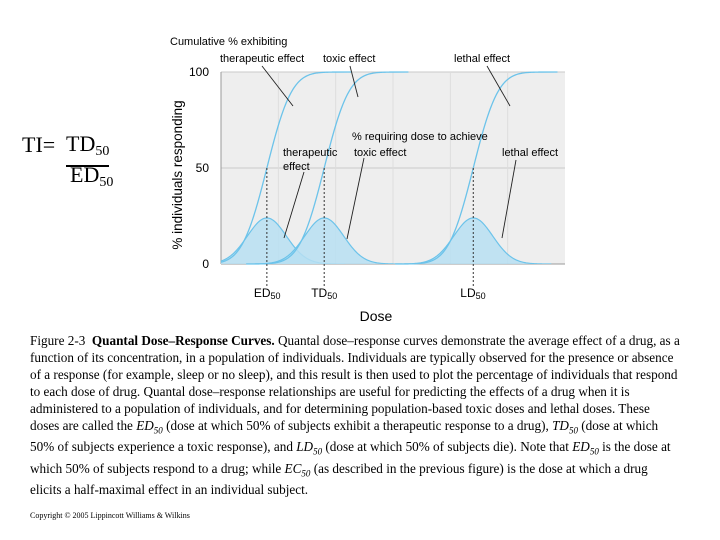 This screenshot has width=720, height=540. What do you see at coordinates (420, 137) in the screenshot?
I see `distribution-header: % requiring dose to achieve` at bounding box center [420, 137].